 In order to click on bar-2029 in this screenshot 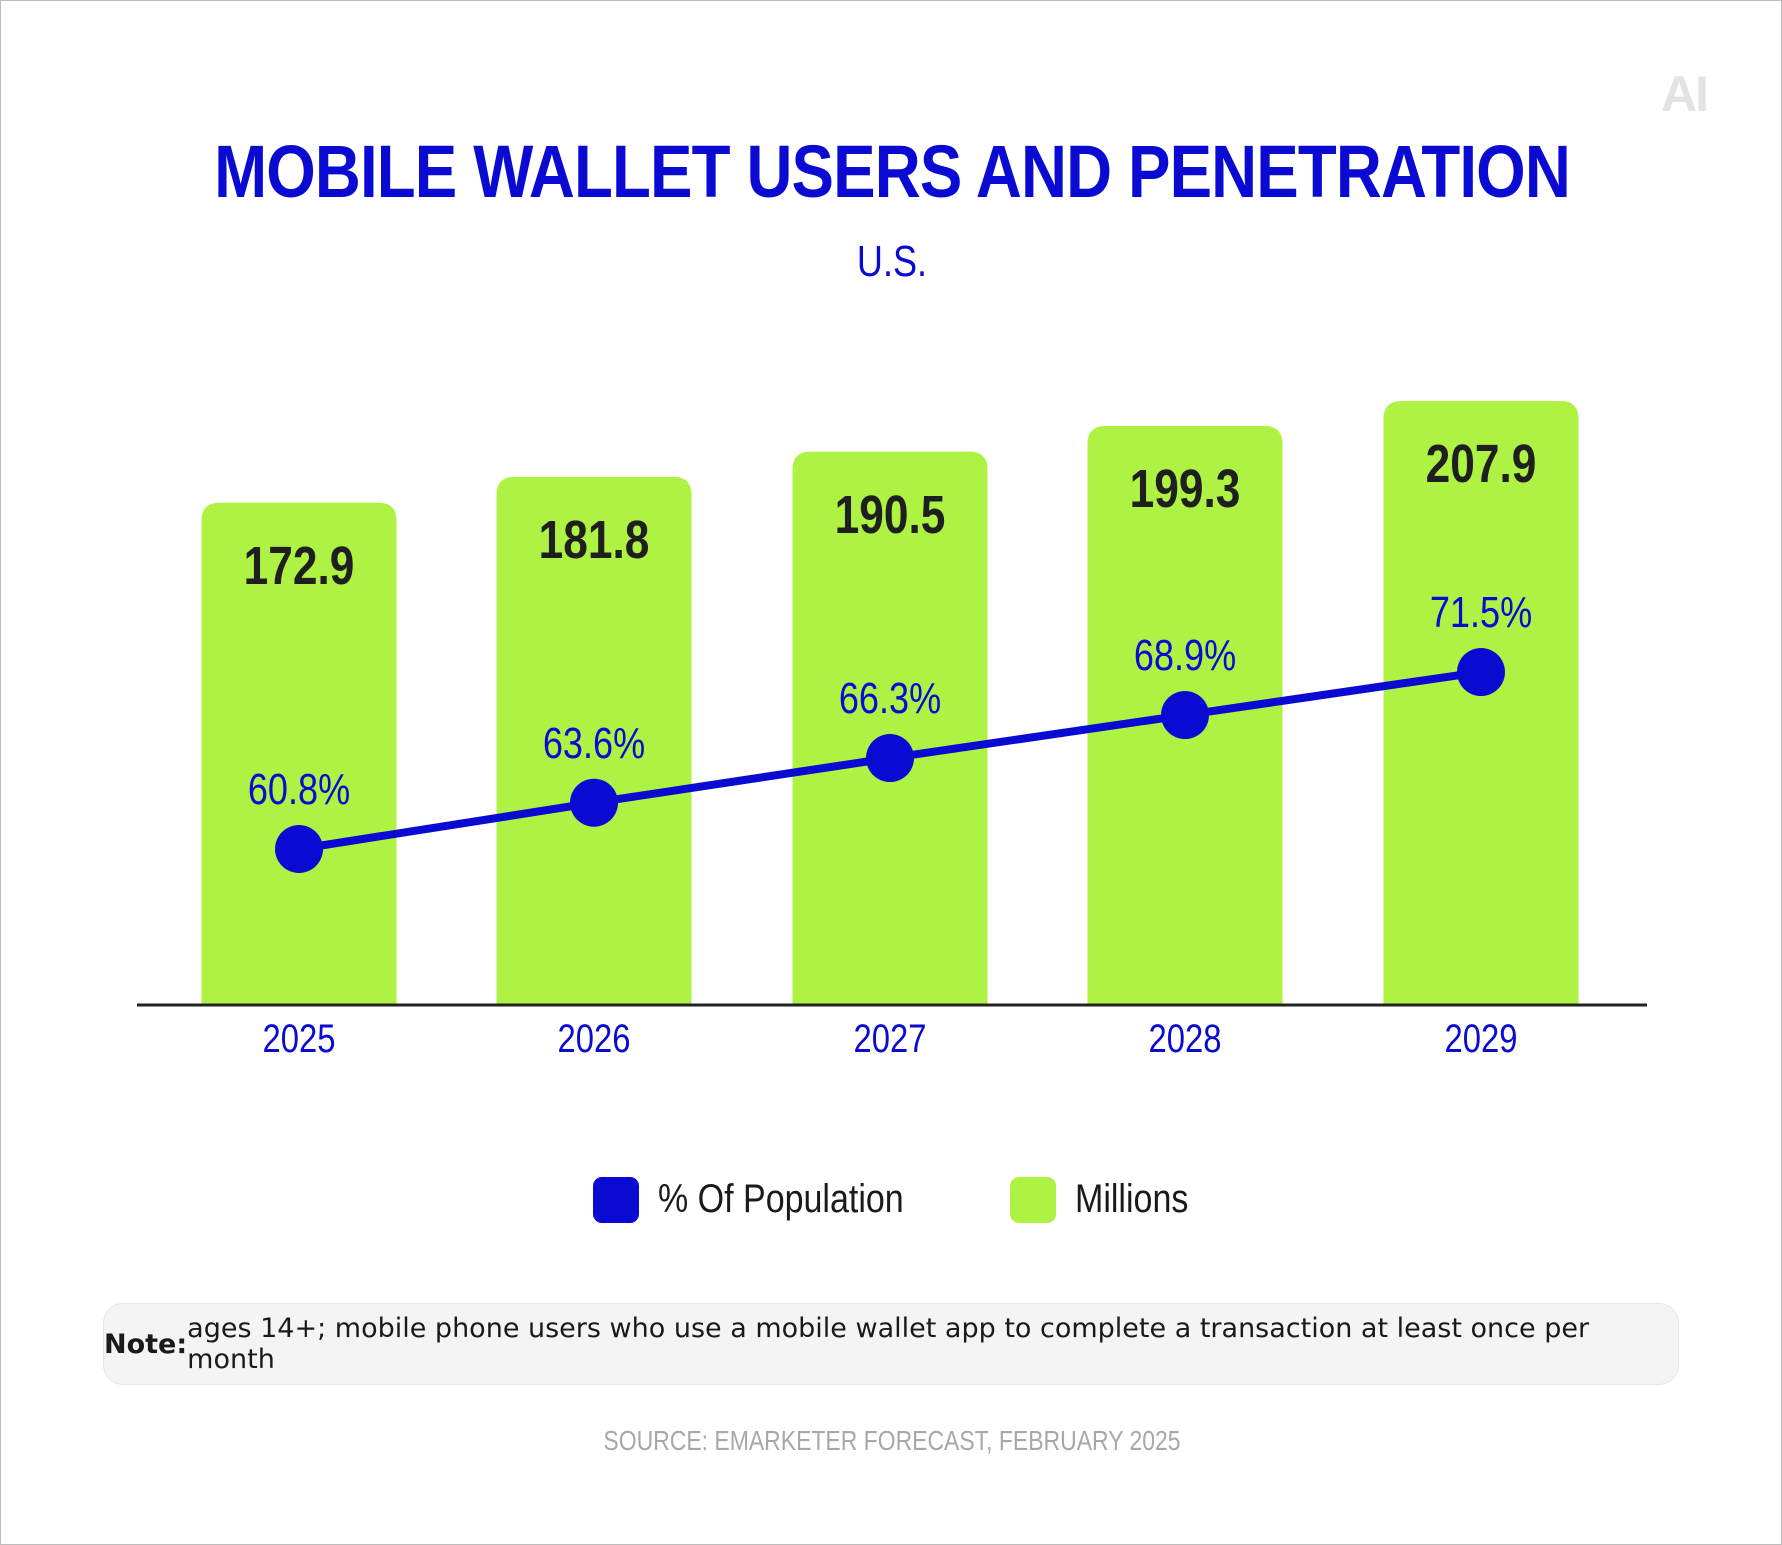, I will do `click(1481, 703)`.